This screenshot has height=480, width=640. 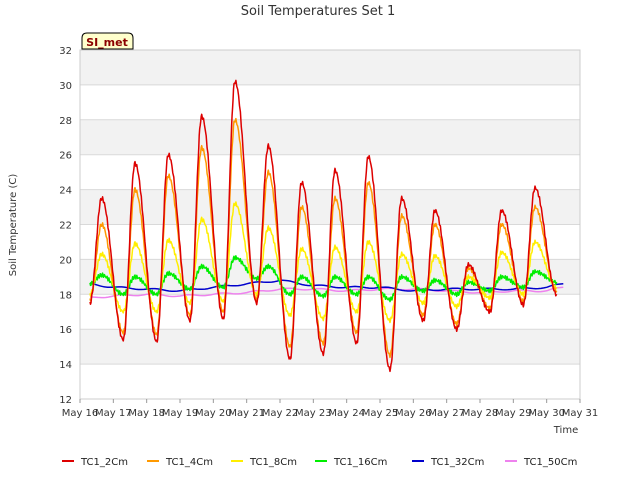 What do you see at coordinates (65, 260) in the screenshot?
I see `y-tick-label: 20` at bounding box center [65, 260].